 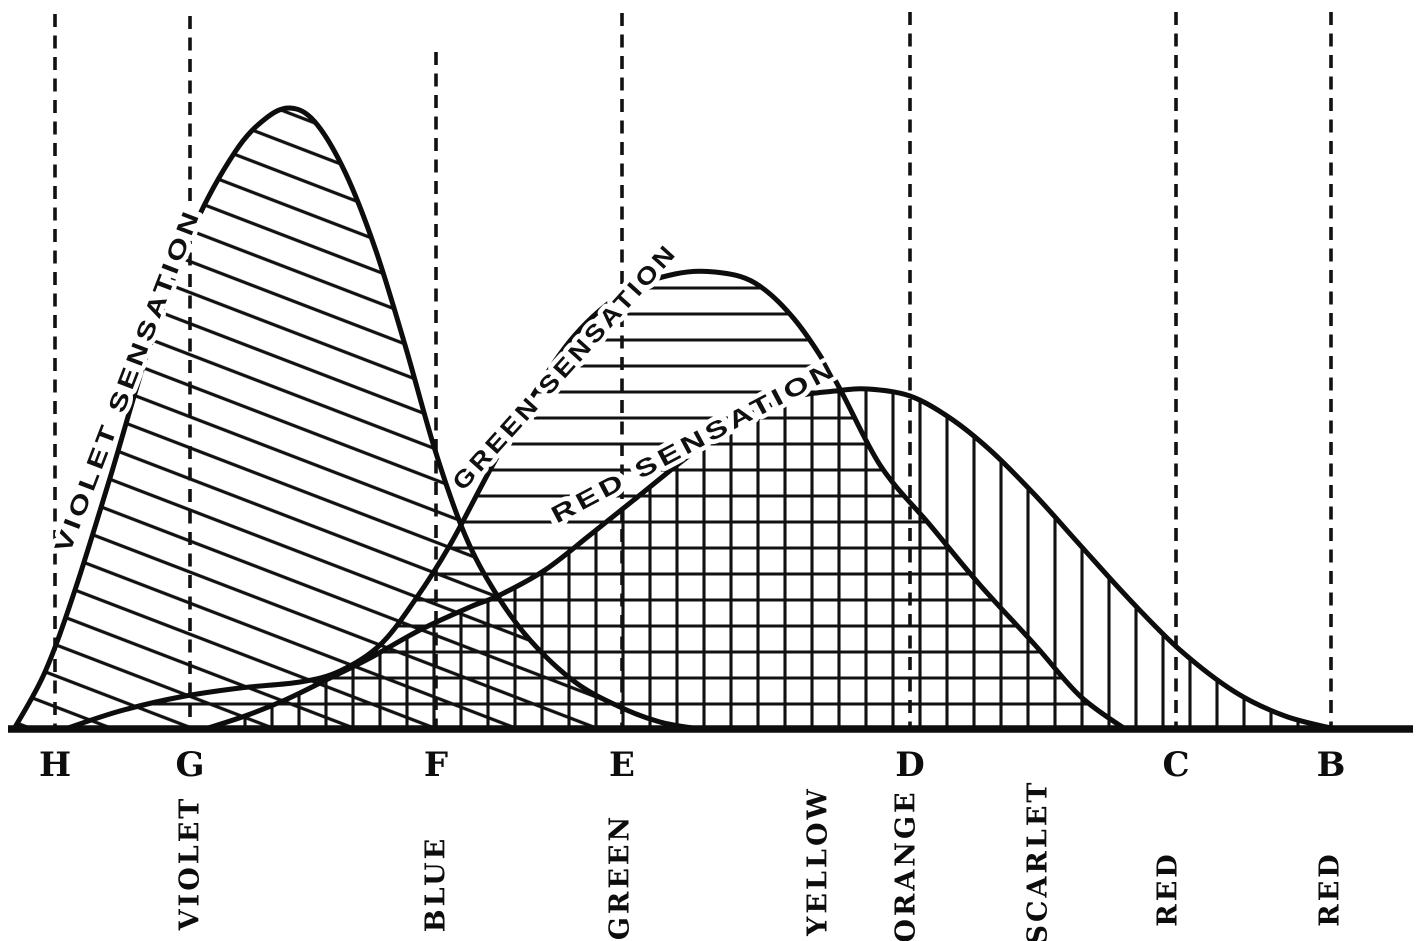 What do you see at coordinates (622, 765) in the screenshot?
I see `spectral-line-label-E: E` at bounding box center [622, 765].